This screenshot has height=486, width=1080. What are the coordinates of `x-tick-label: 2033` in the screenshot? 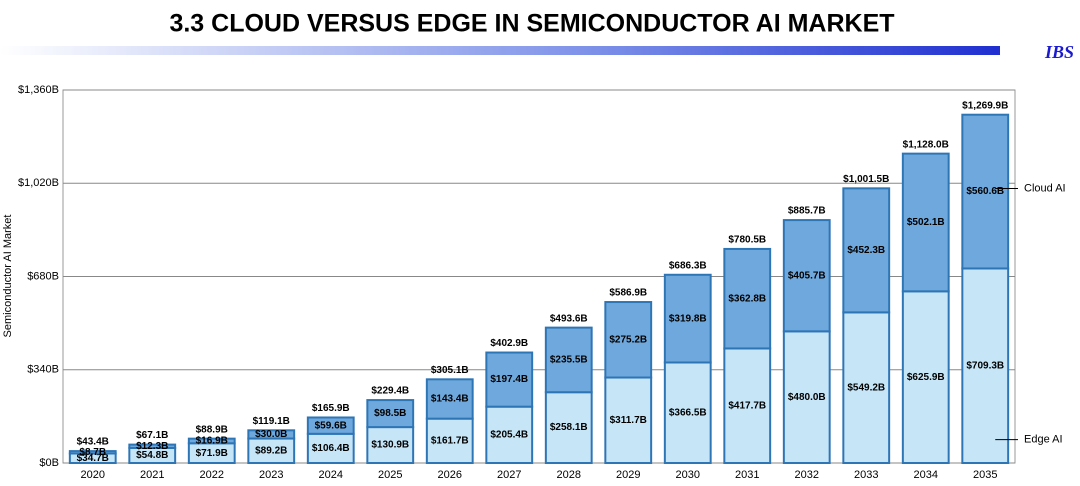 It's located at (866, 475).